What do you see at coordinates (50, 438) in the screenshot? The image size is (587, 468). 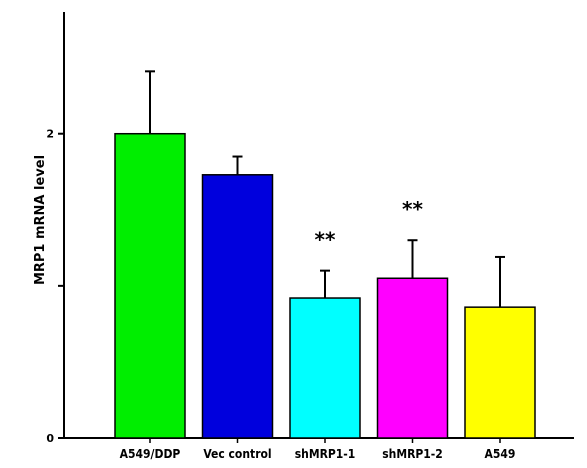 I see `y-tick-label: 0` at bounding box center [50, 438].